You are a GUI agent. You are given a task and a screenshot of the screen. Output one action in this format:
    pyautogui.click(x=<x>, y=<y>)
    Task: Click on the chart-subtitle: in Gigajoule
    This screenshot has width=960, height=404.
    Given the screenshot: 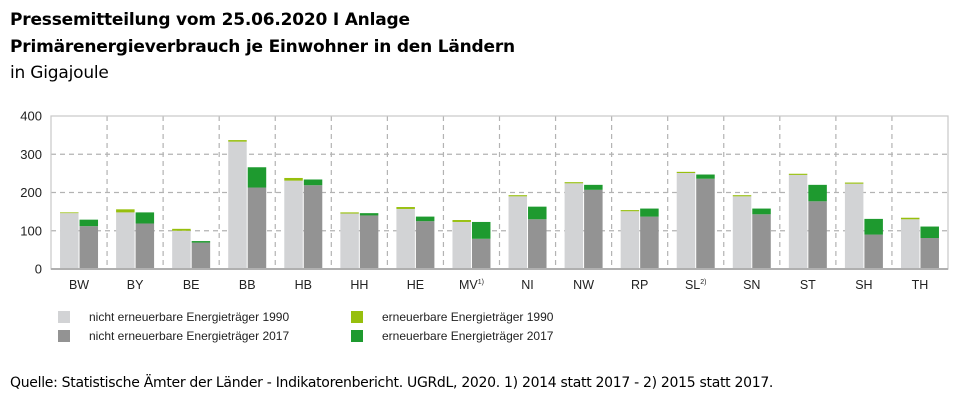 What is the action you would take?
    pyautogui.click(x=59, y=73)
    